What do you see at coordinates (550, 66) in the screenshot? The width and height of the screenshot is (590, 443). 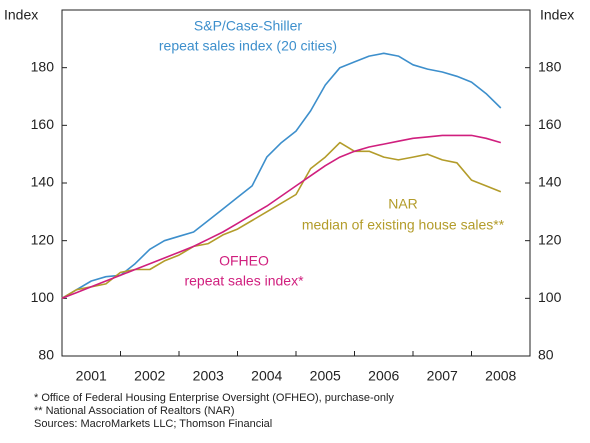 I see `y2-tick-label: 180` at bounding box center [550, 66].